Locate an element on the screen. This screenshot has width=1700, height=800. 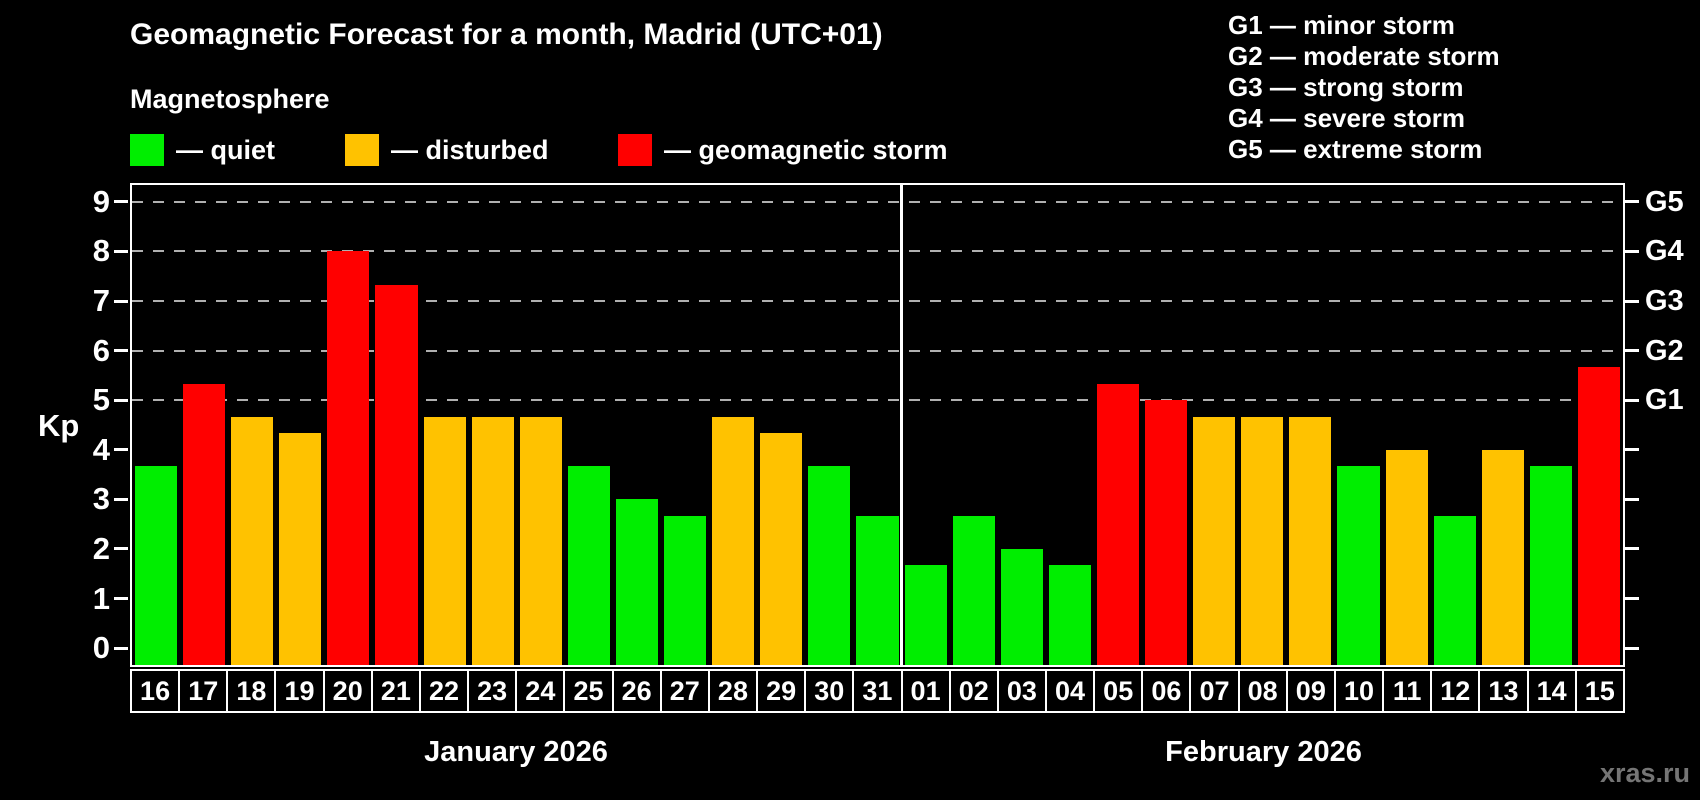
gridline-kp9 is located at coordinates (877, 201).